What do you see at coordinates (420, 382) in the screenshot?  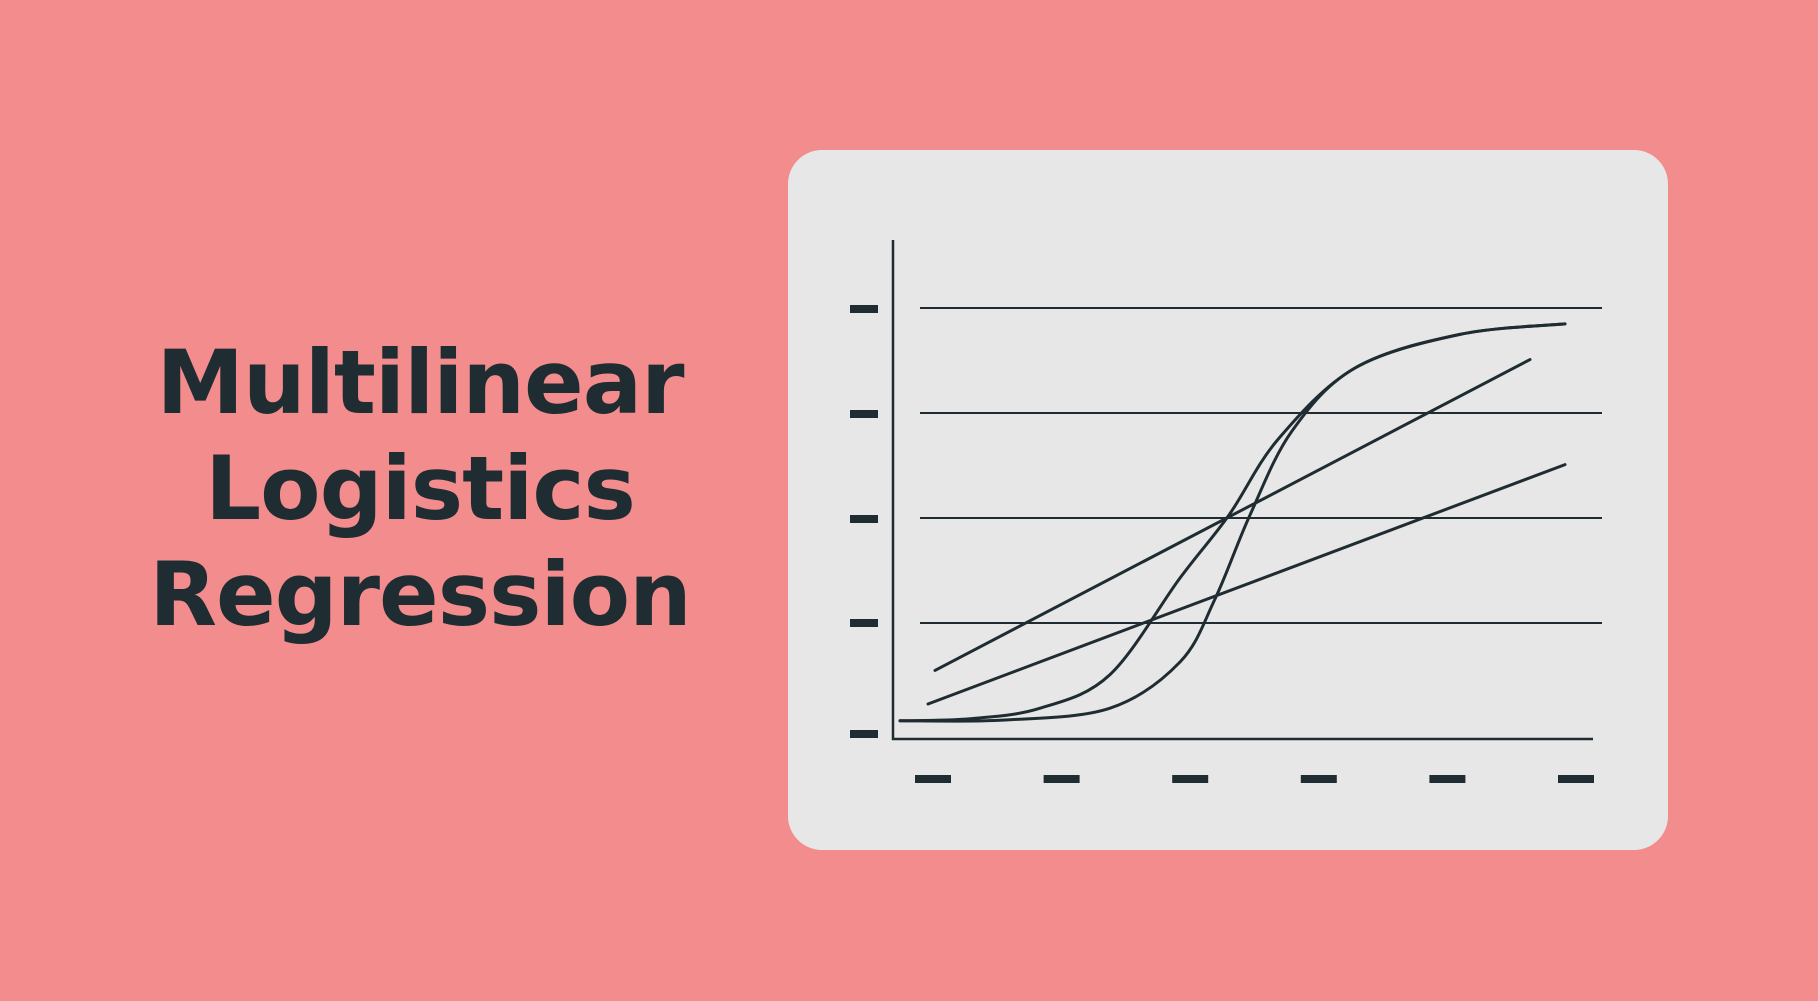 I see `title-line-1: Multilinear` at bounding box center [420, 382].